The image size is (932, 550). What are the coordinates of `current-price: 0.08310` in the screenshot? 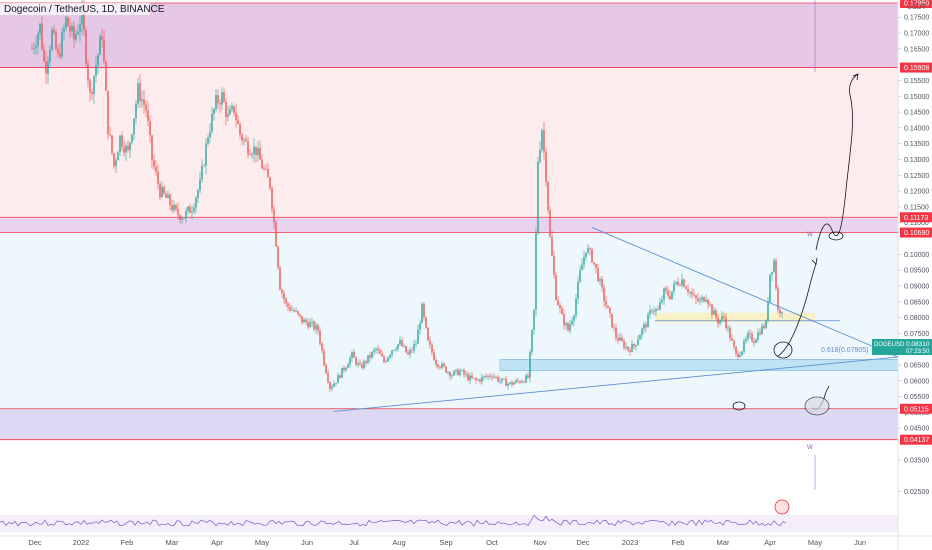 It's located at (918, 344).